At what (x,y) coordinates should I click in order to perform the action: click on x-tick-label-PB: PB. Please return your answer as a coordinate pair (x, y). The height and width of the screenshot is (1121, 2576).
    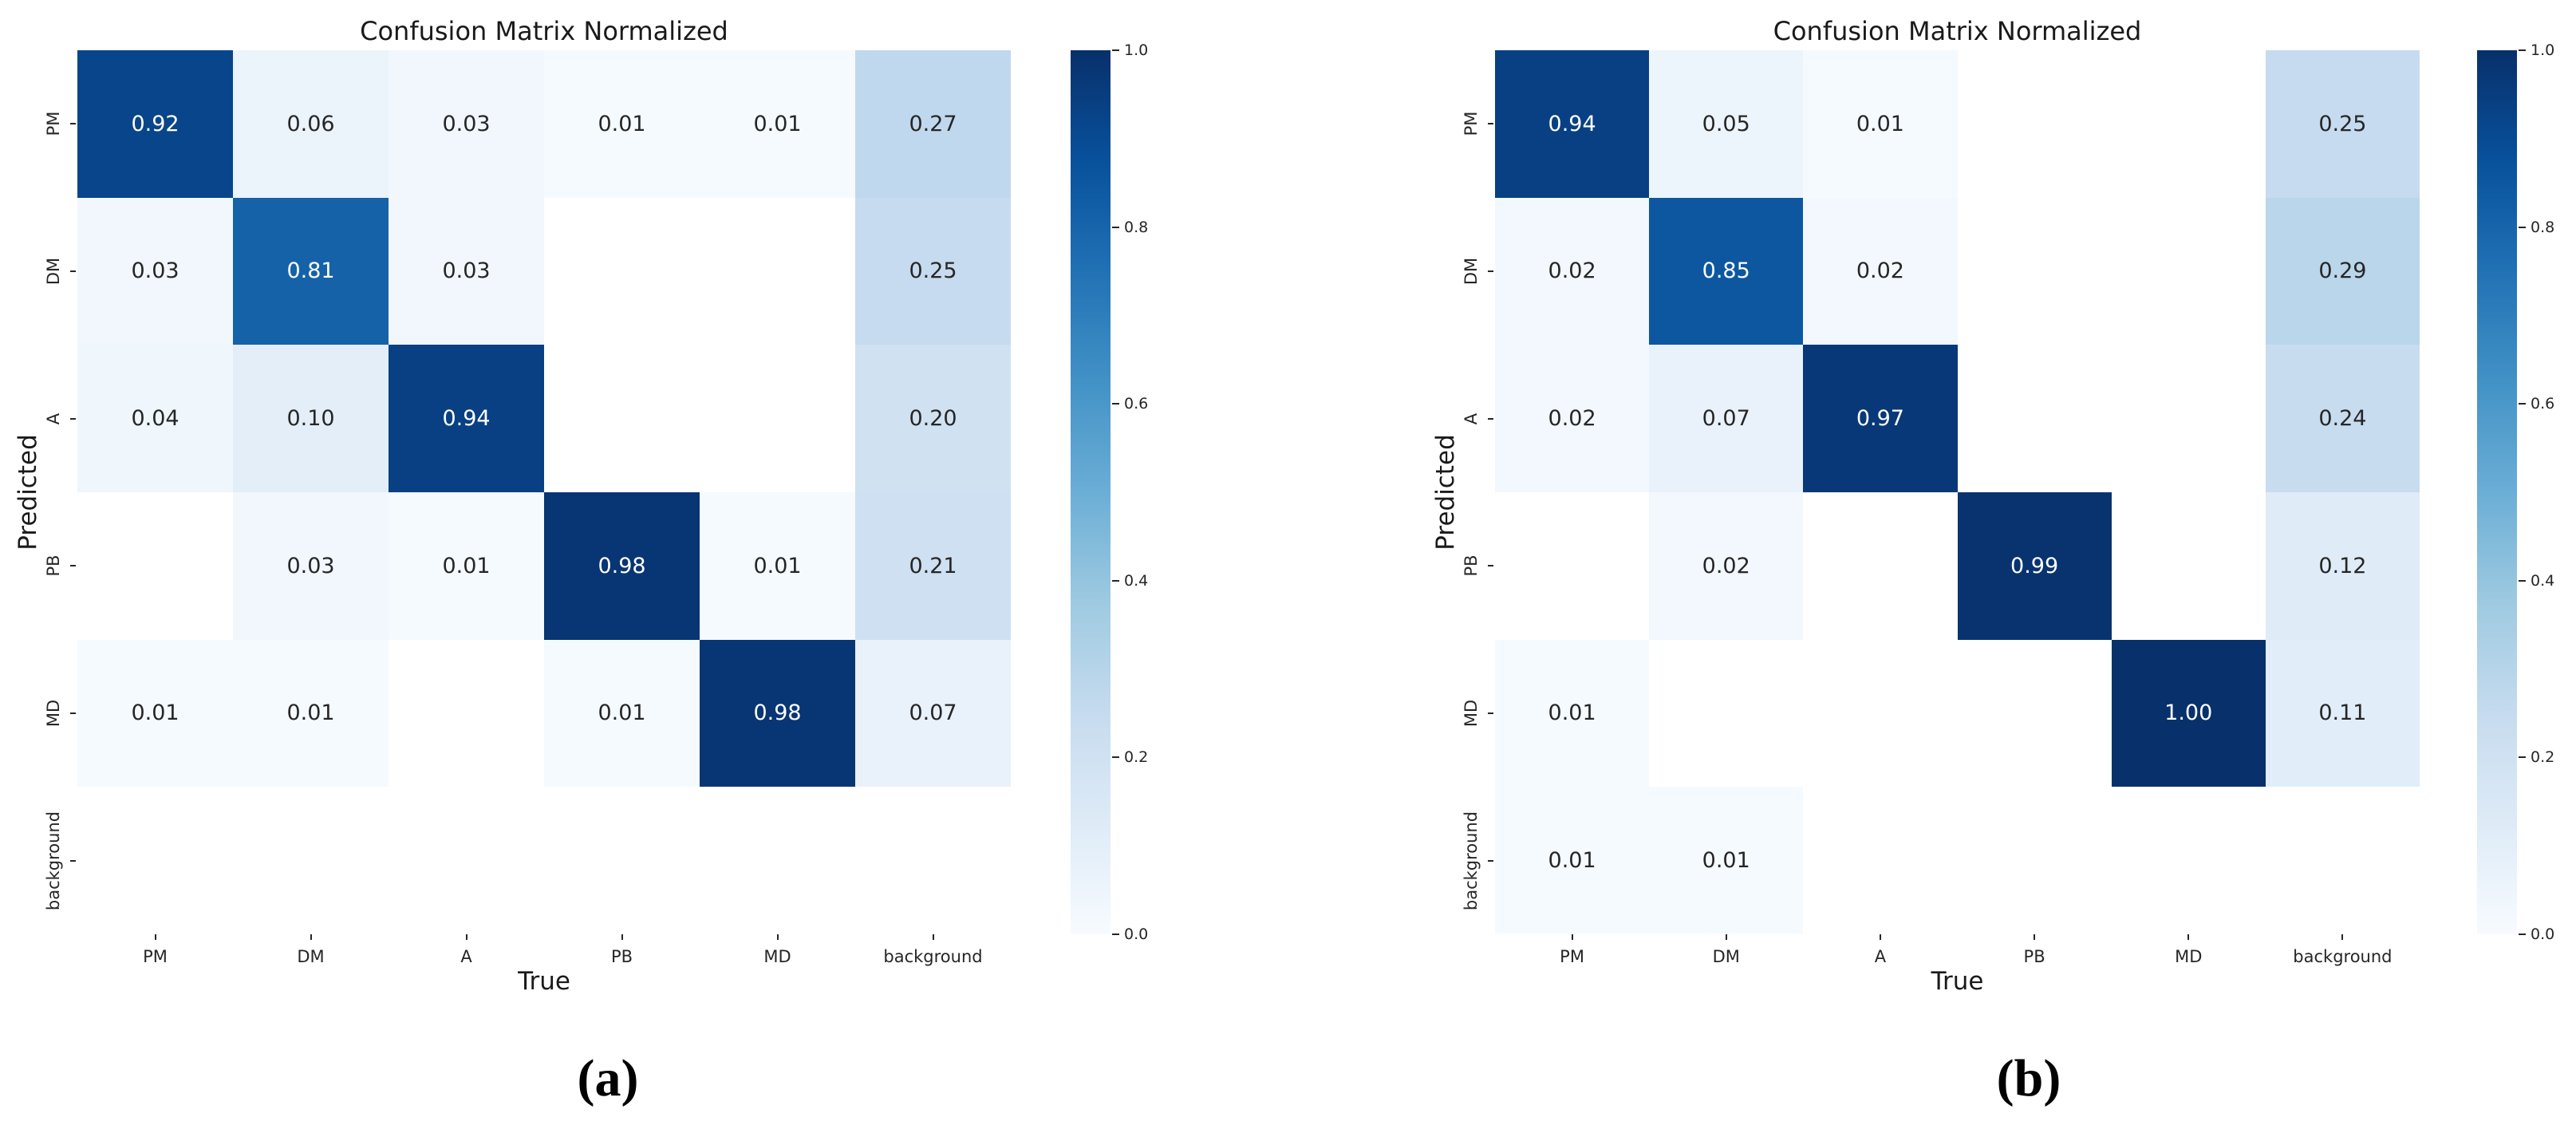
    Looking at the image, I should click on (622, 957).